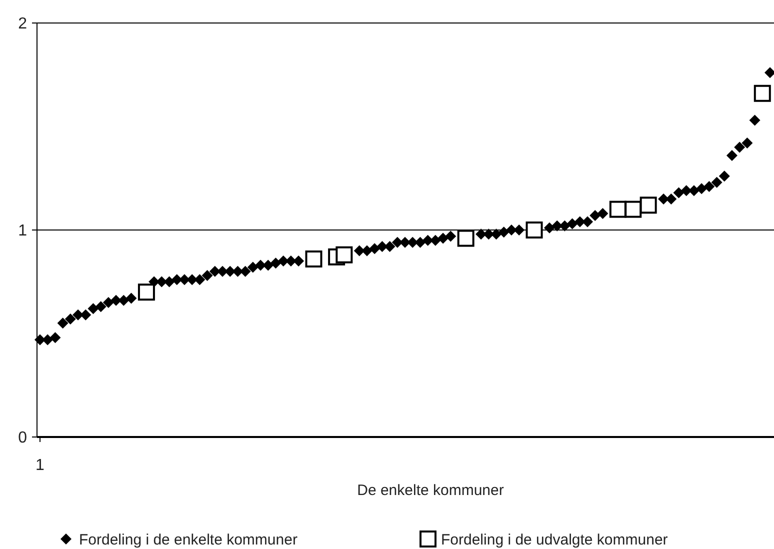 This screenshot has width=774, height=549. What do you see at coordinates (23, 231) in the screenshot?
I see `y-tick-label: 1` at bounding box center [23, 231].